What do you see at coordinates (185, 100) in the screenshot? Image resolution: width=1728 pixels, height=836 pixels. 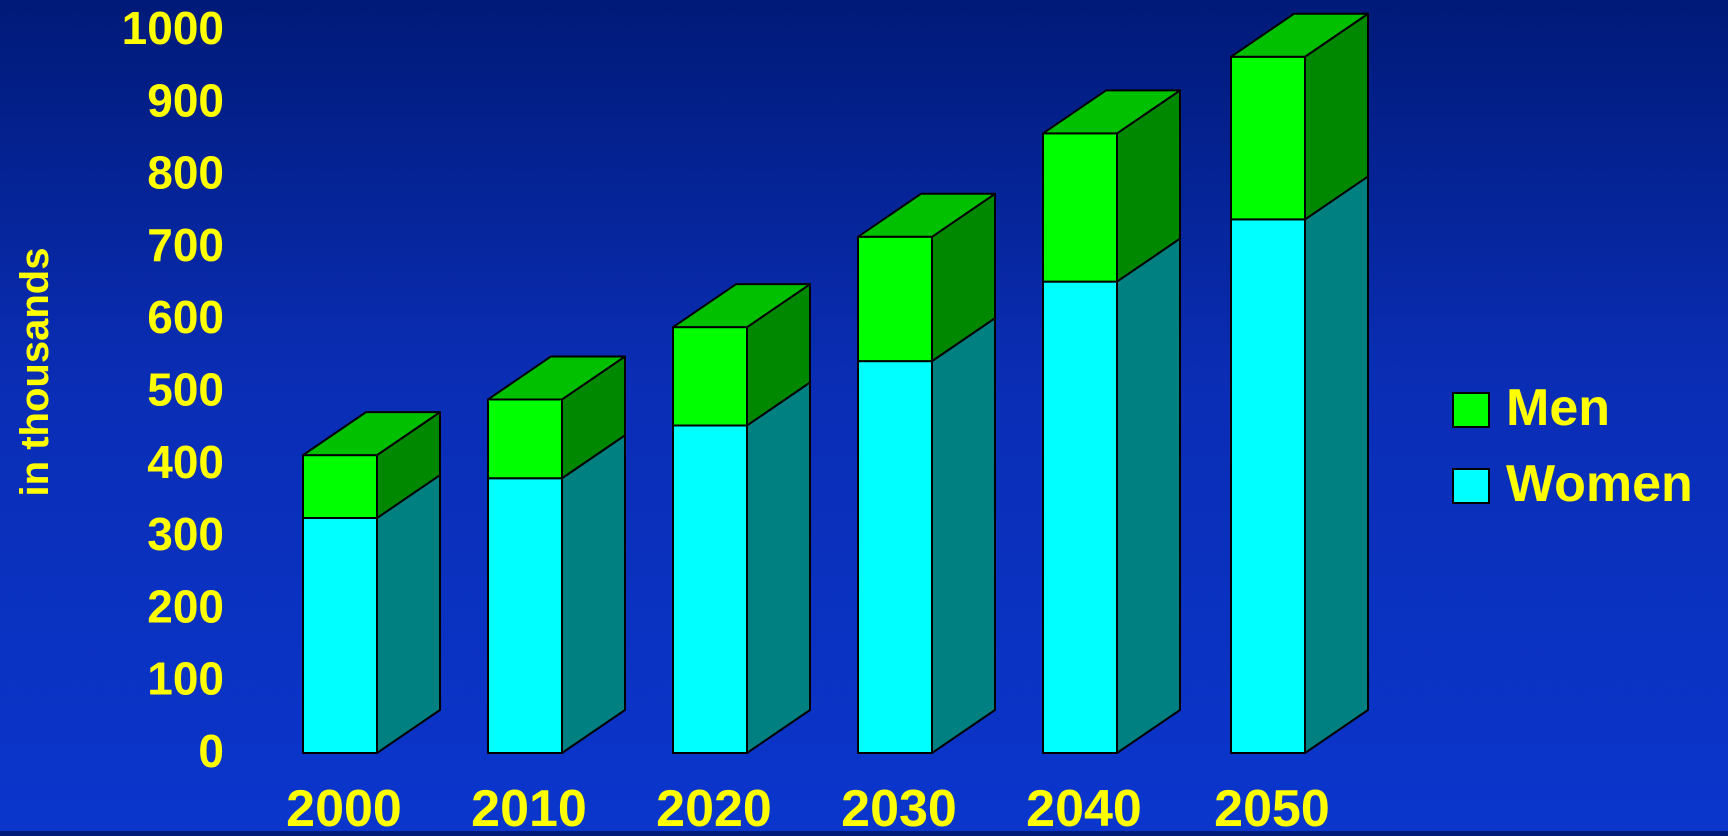 I see `y-tick-label: 900` at bounding box center [185, 100].